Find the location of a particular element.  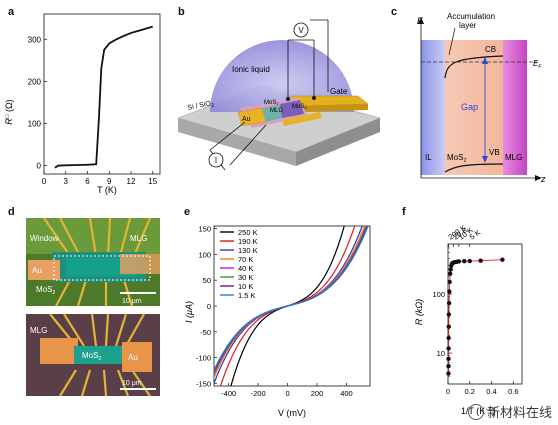

x-axis-label: V (mV) is located at coordinates (292, 413).